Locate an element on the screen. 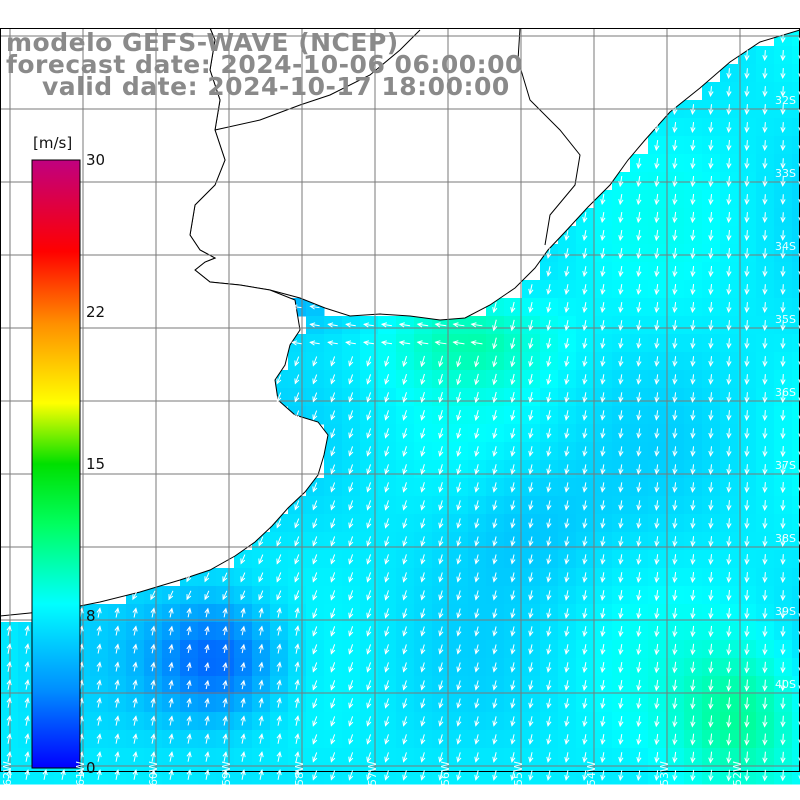 The image size is (800, 800). lon-label: 54W is located at coordinates (591, 773).